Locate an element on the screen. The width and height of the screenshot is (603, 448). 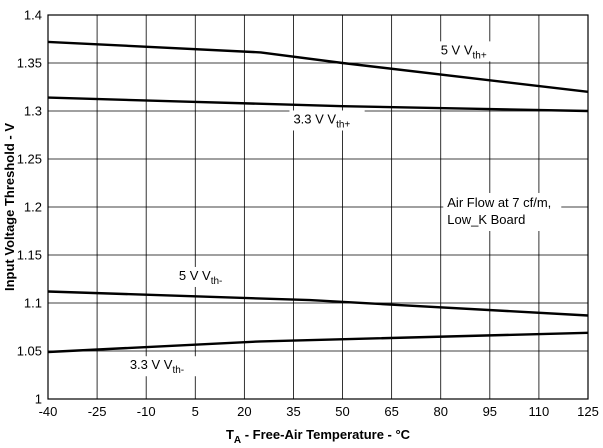
x-tick-label: -25 is located at coordinates (97, 411).